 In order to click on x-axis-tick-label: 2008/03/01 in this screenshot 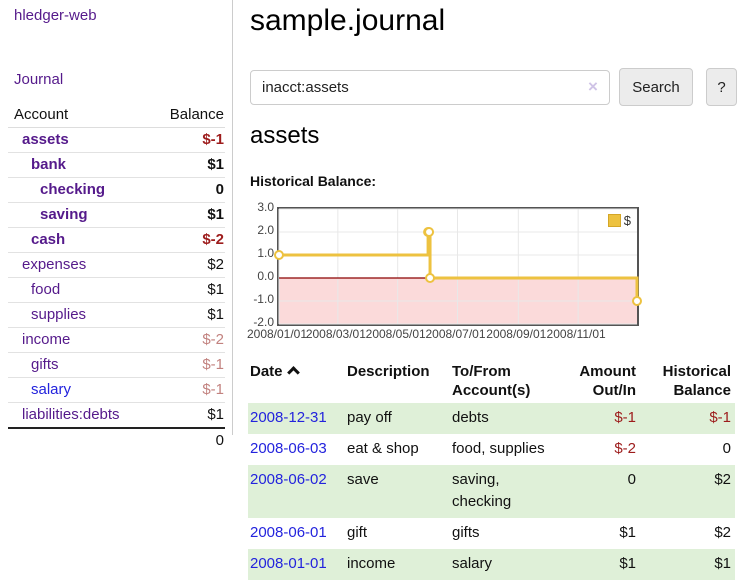, I will do `click(335, 334)`.